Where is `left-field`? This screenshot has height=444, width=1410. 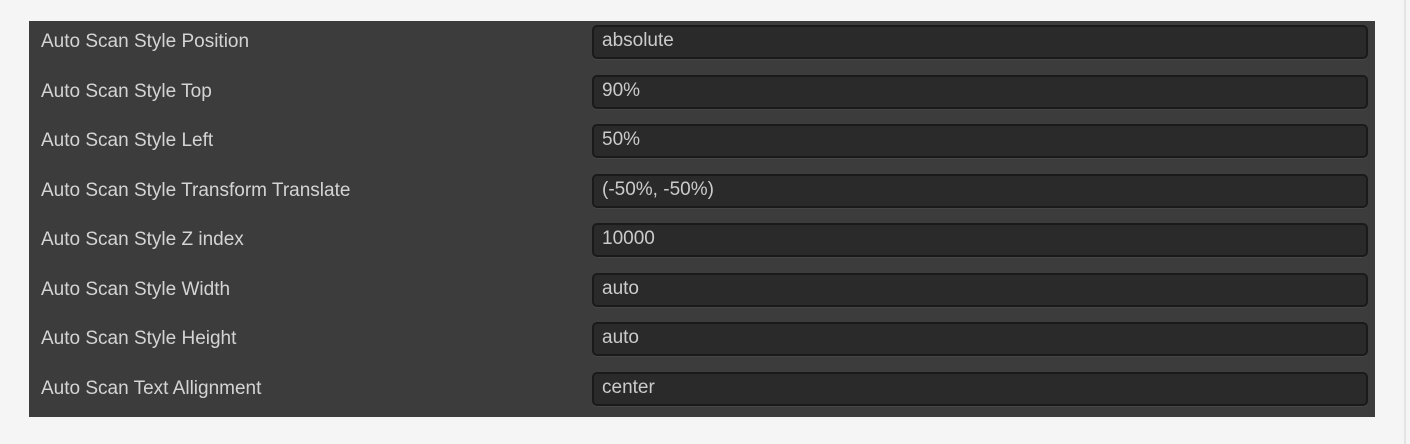 left-field is located at coordinates (980, 141).